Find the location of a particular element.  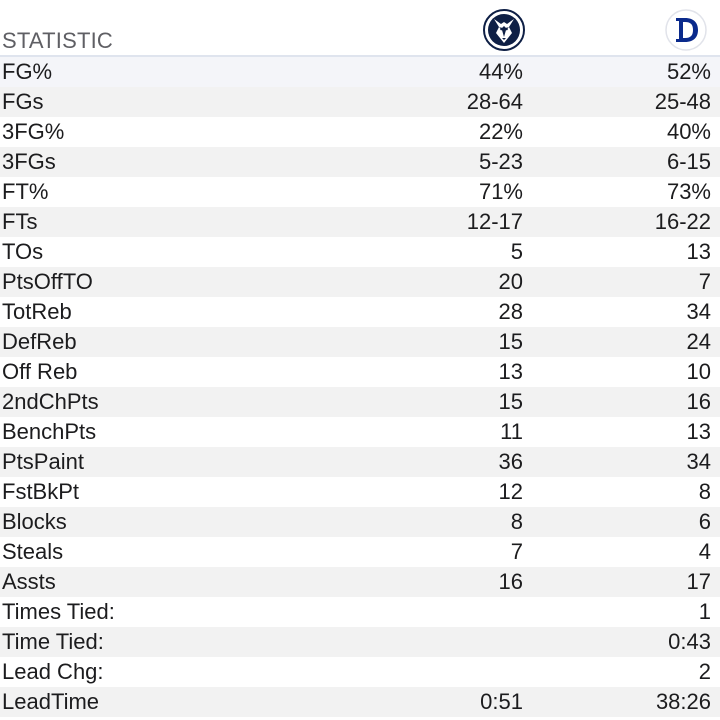

table-row: FGs 28-64 25-48 is located at coordinates (360, 102).